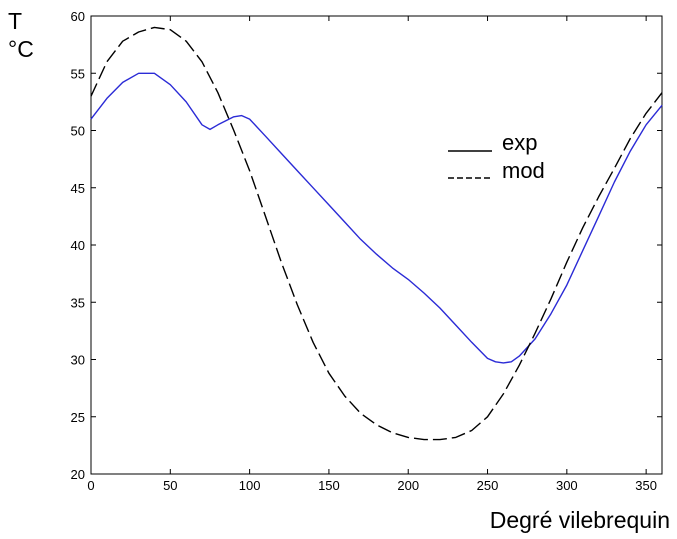  I want to click on y-tick-label: 40, so click(78, 245).